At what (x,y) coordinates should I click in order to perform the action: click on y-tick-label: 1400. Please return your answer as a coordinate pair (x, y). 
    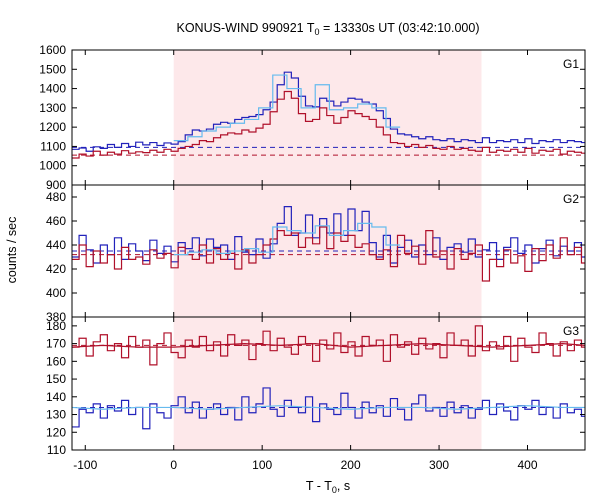
    Looking at the image, I should click on (52, 89).